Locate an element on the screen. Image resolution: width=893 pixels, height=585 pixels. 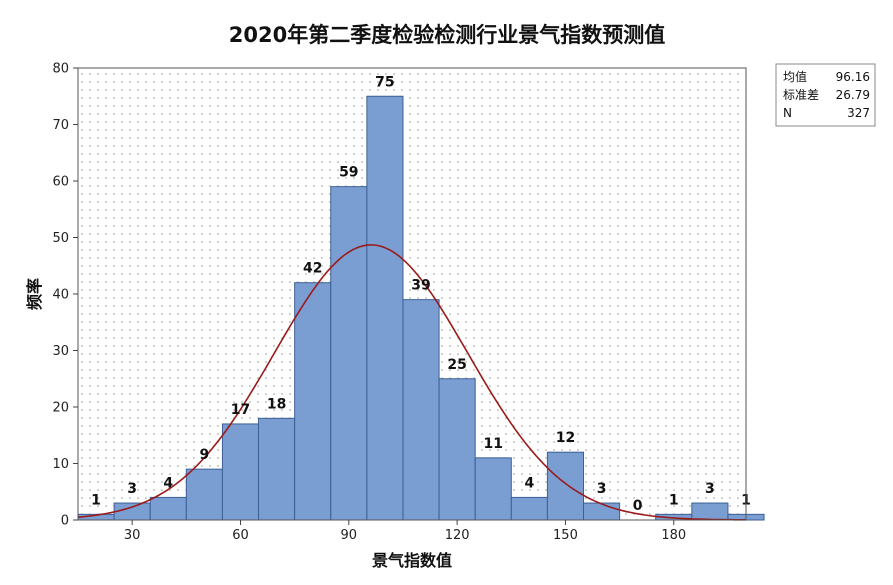
x-tick-label: 120 is located at coordinates (457, 535).